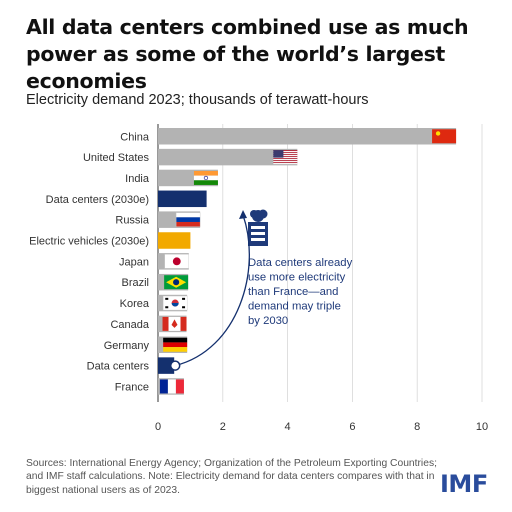  Describe the element at coordinates (243, 214) in the screenshot. I see `arrow-head` at that location.